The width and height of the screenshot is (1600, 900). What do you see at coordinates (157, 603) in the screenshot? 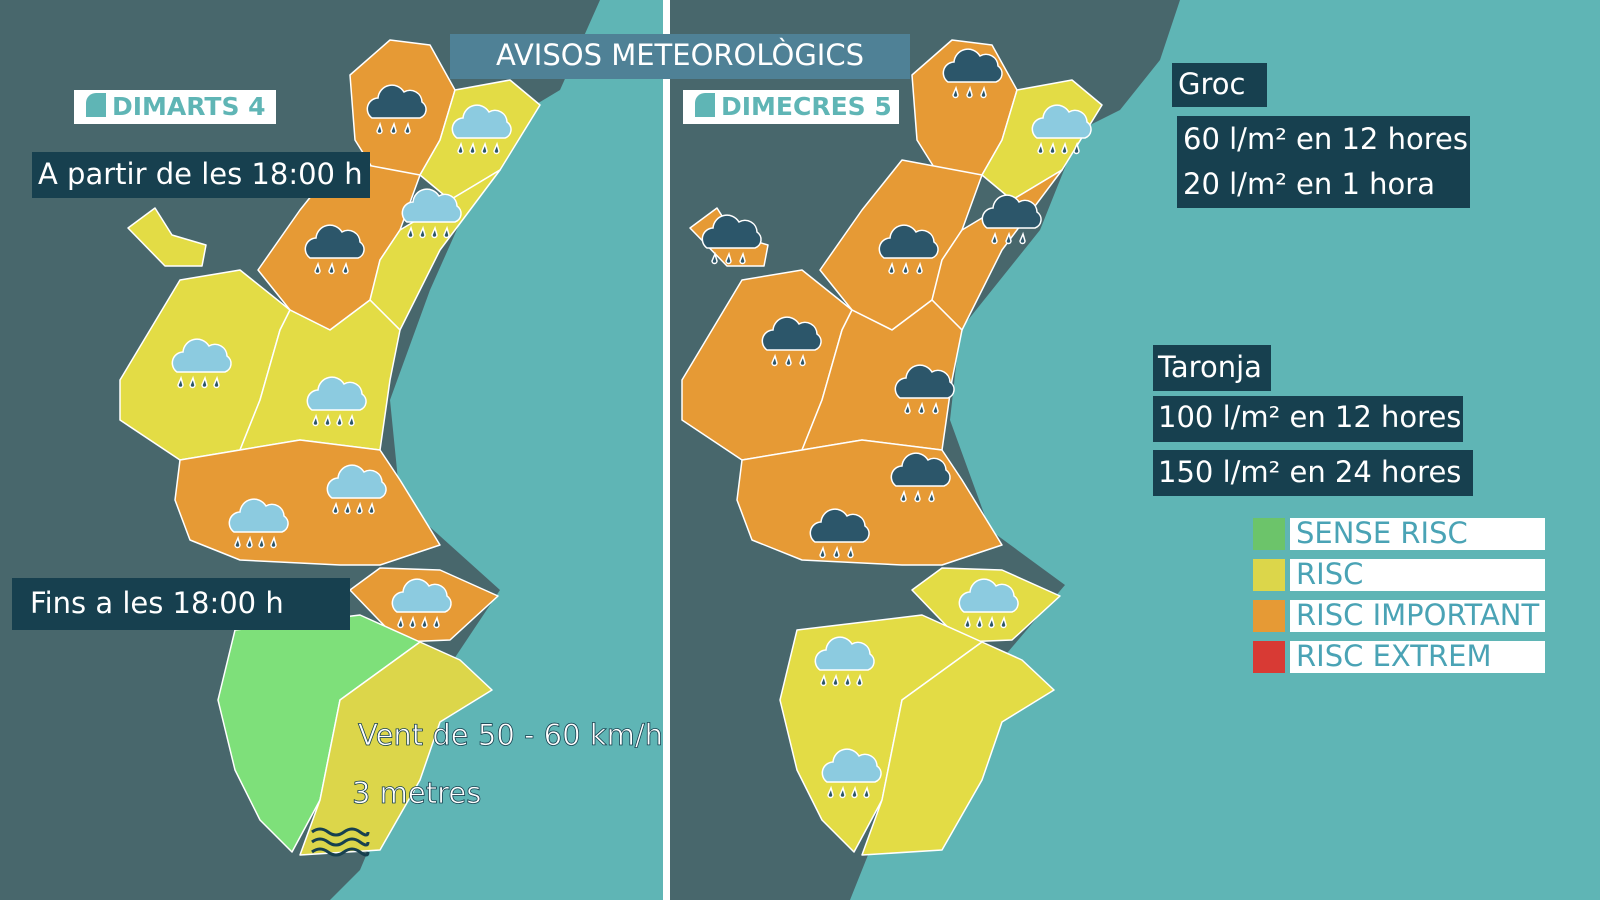
I see `until-note: Fins a les 18:00 h` at bounding box center [157, 603].